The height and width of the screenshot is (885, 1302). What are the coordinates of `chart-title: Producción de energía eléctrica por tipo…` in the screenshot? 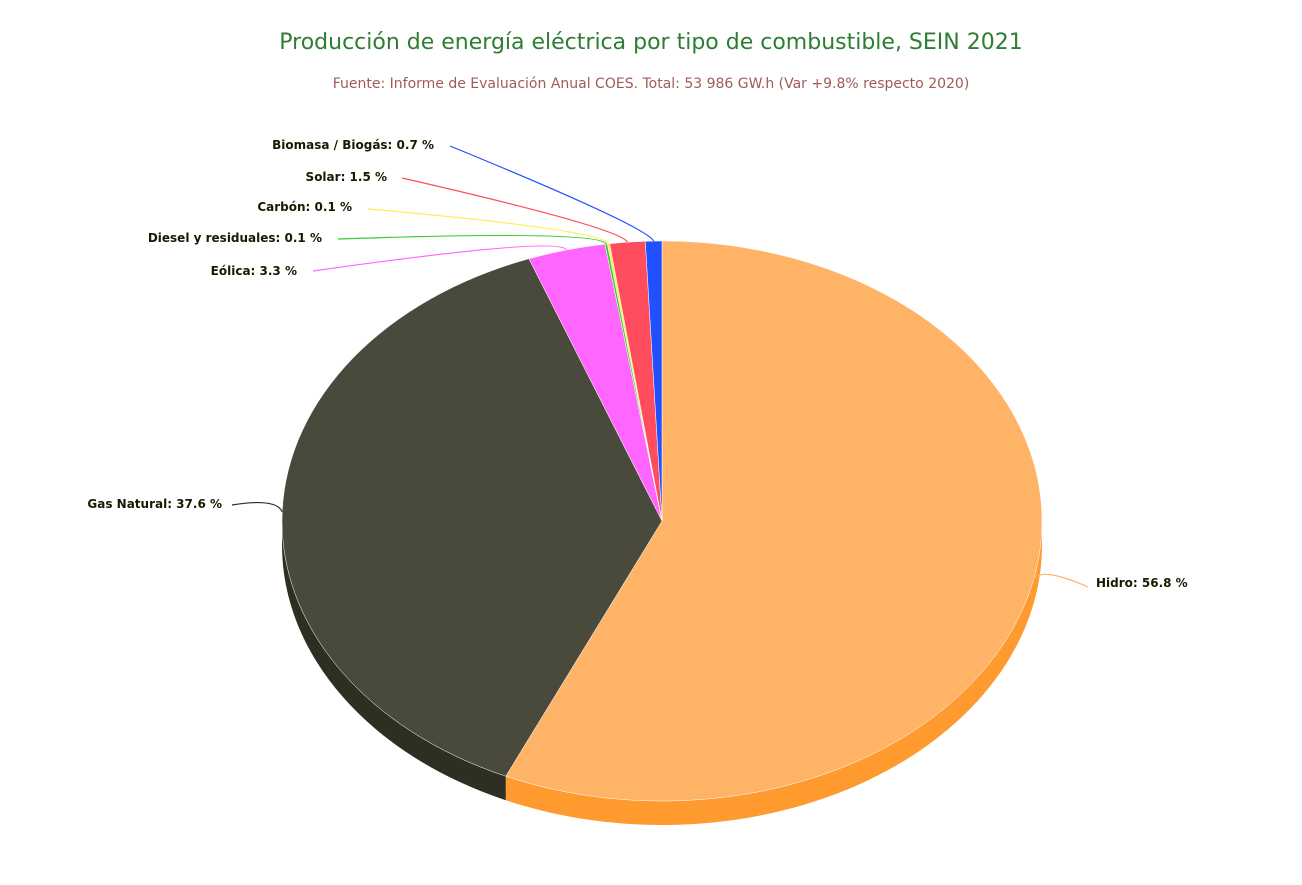 It's located at (651, 42).